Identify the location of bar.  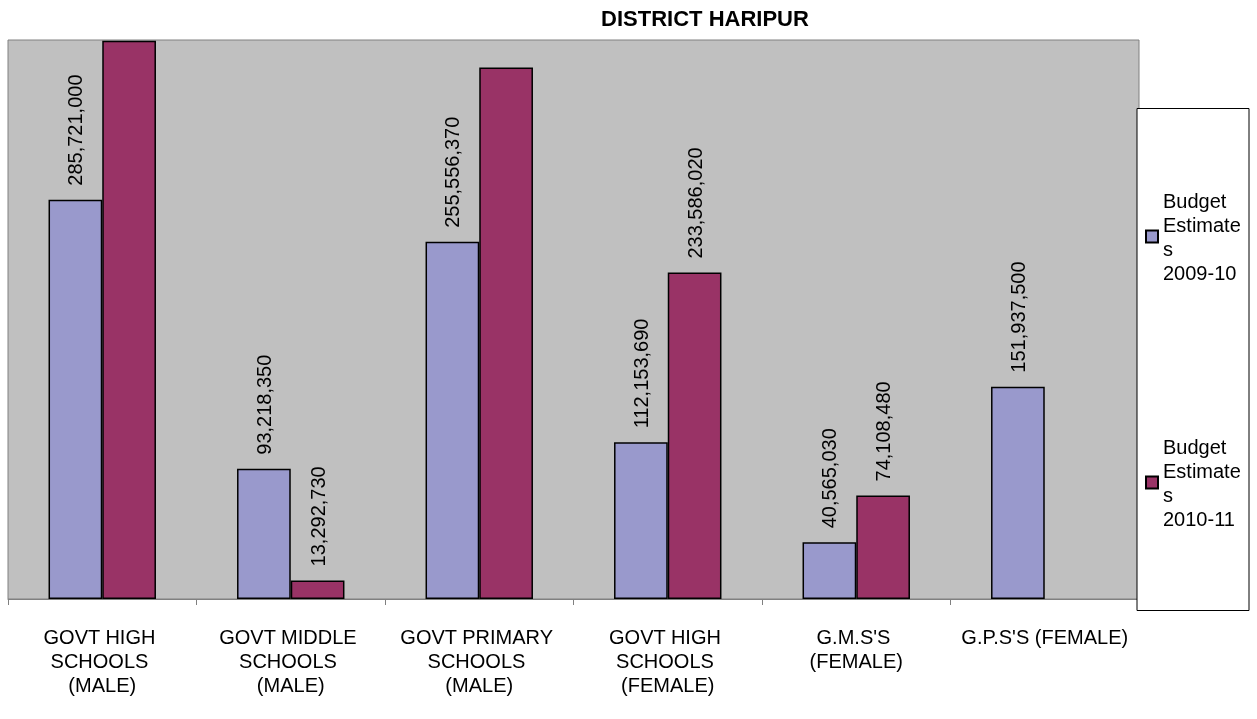
(1018, 492).